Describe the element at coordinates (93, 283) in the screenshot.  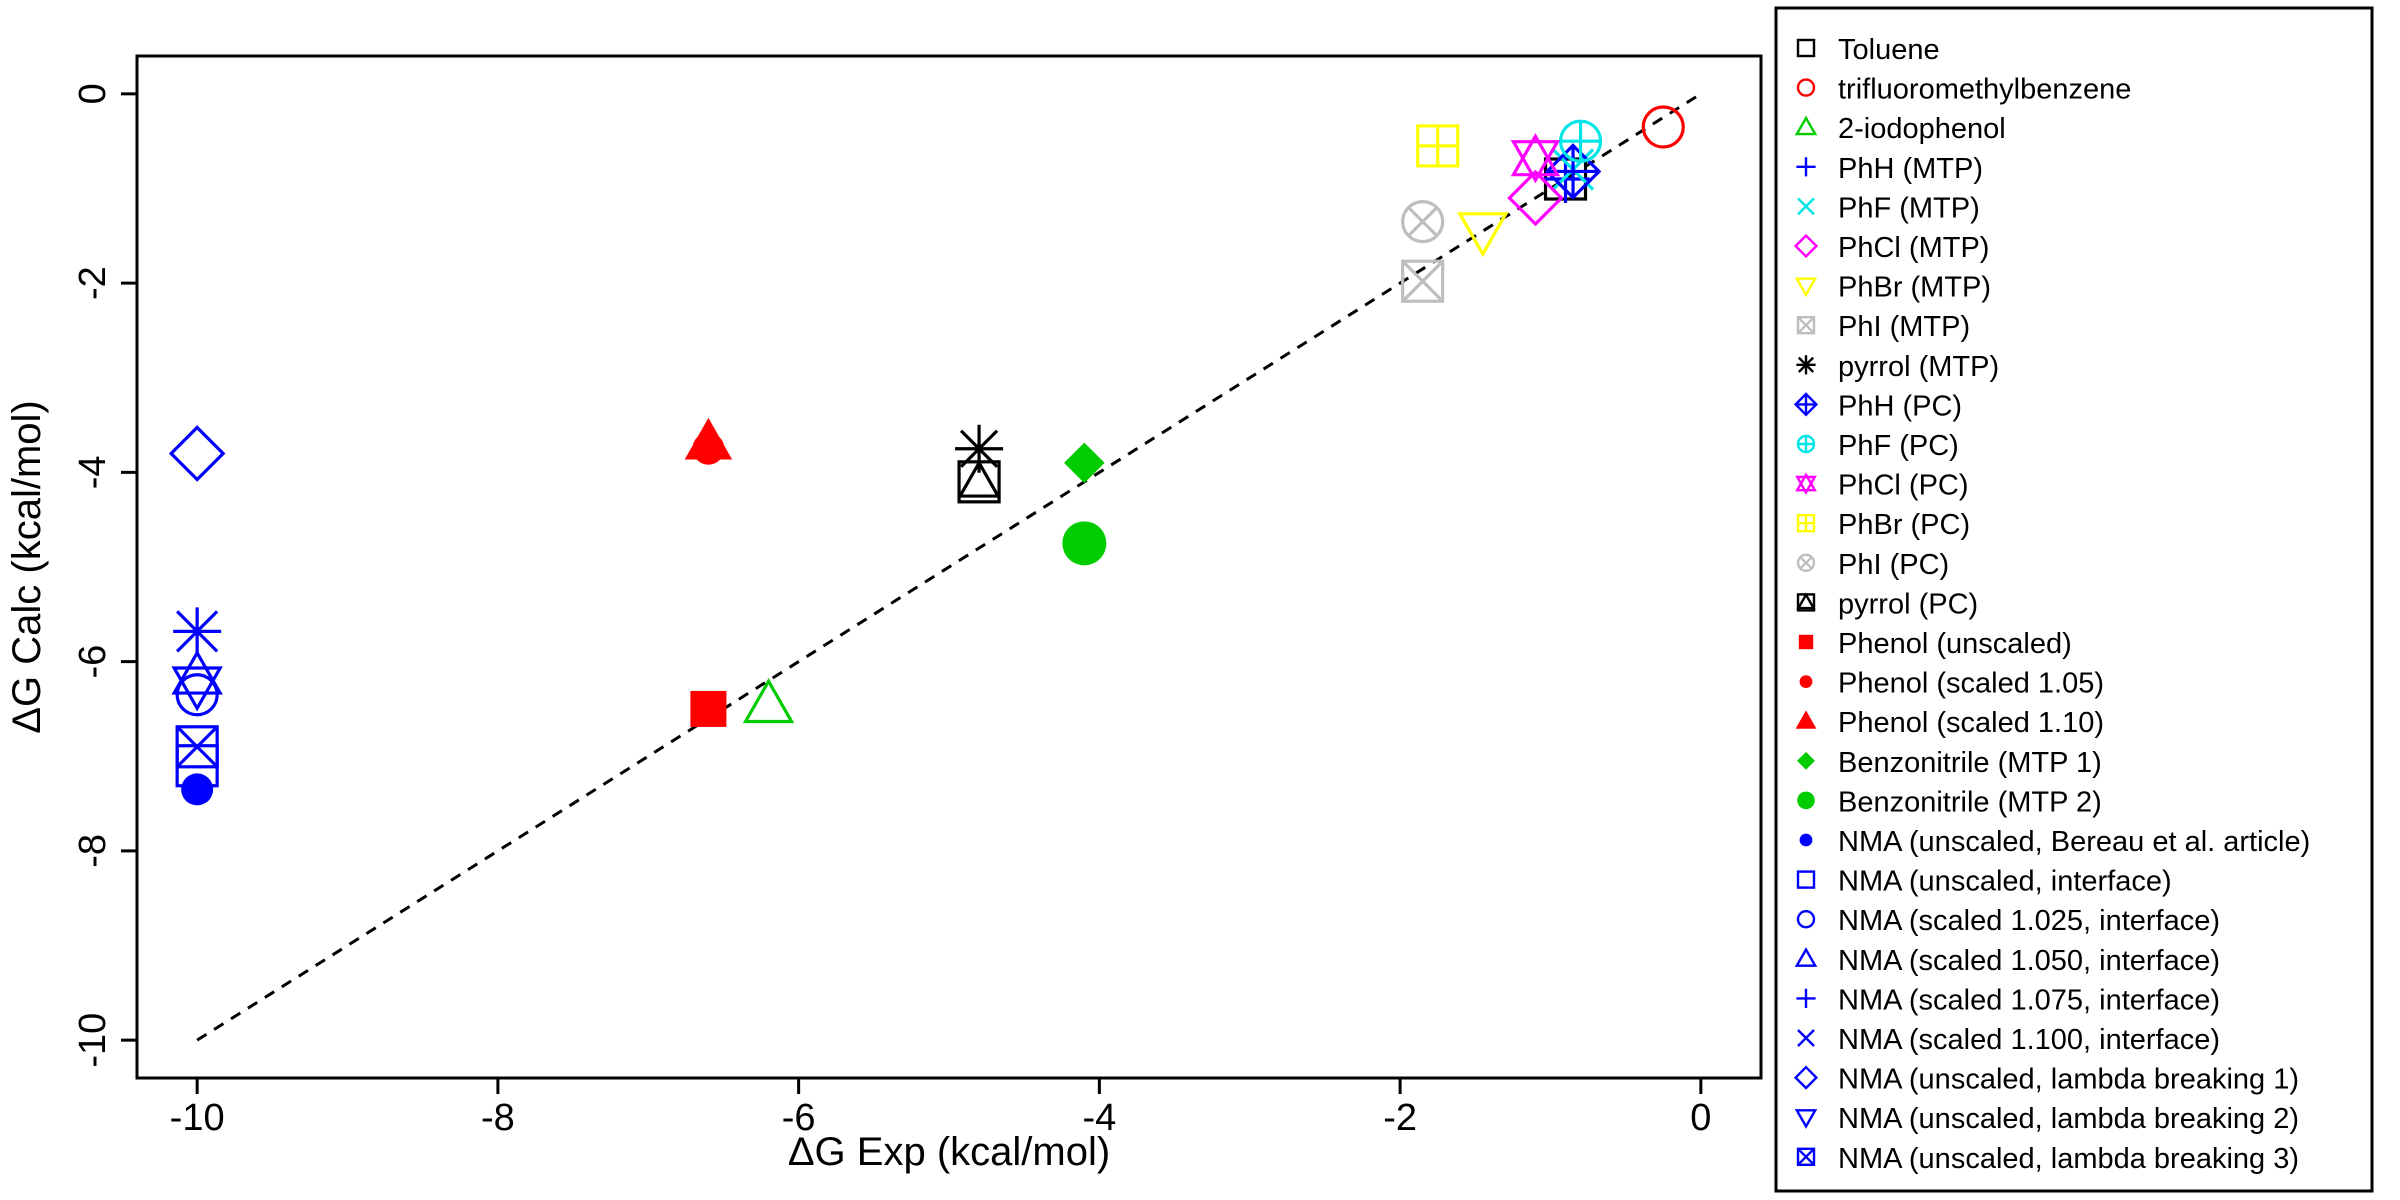
I see `y-tick-label: -2` at that location.